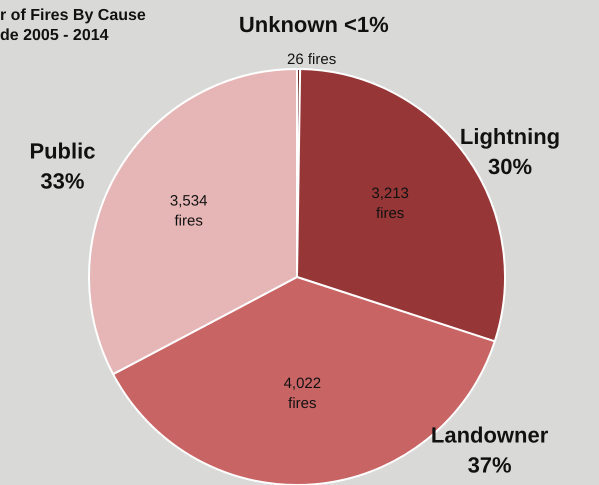  What do you see at coordinates (62, 151) in the screenshot?
I see `slice-label: Public` at bounding box center [62, 151].